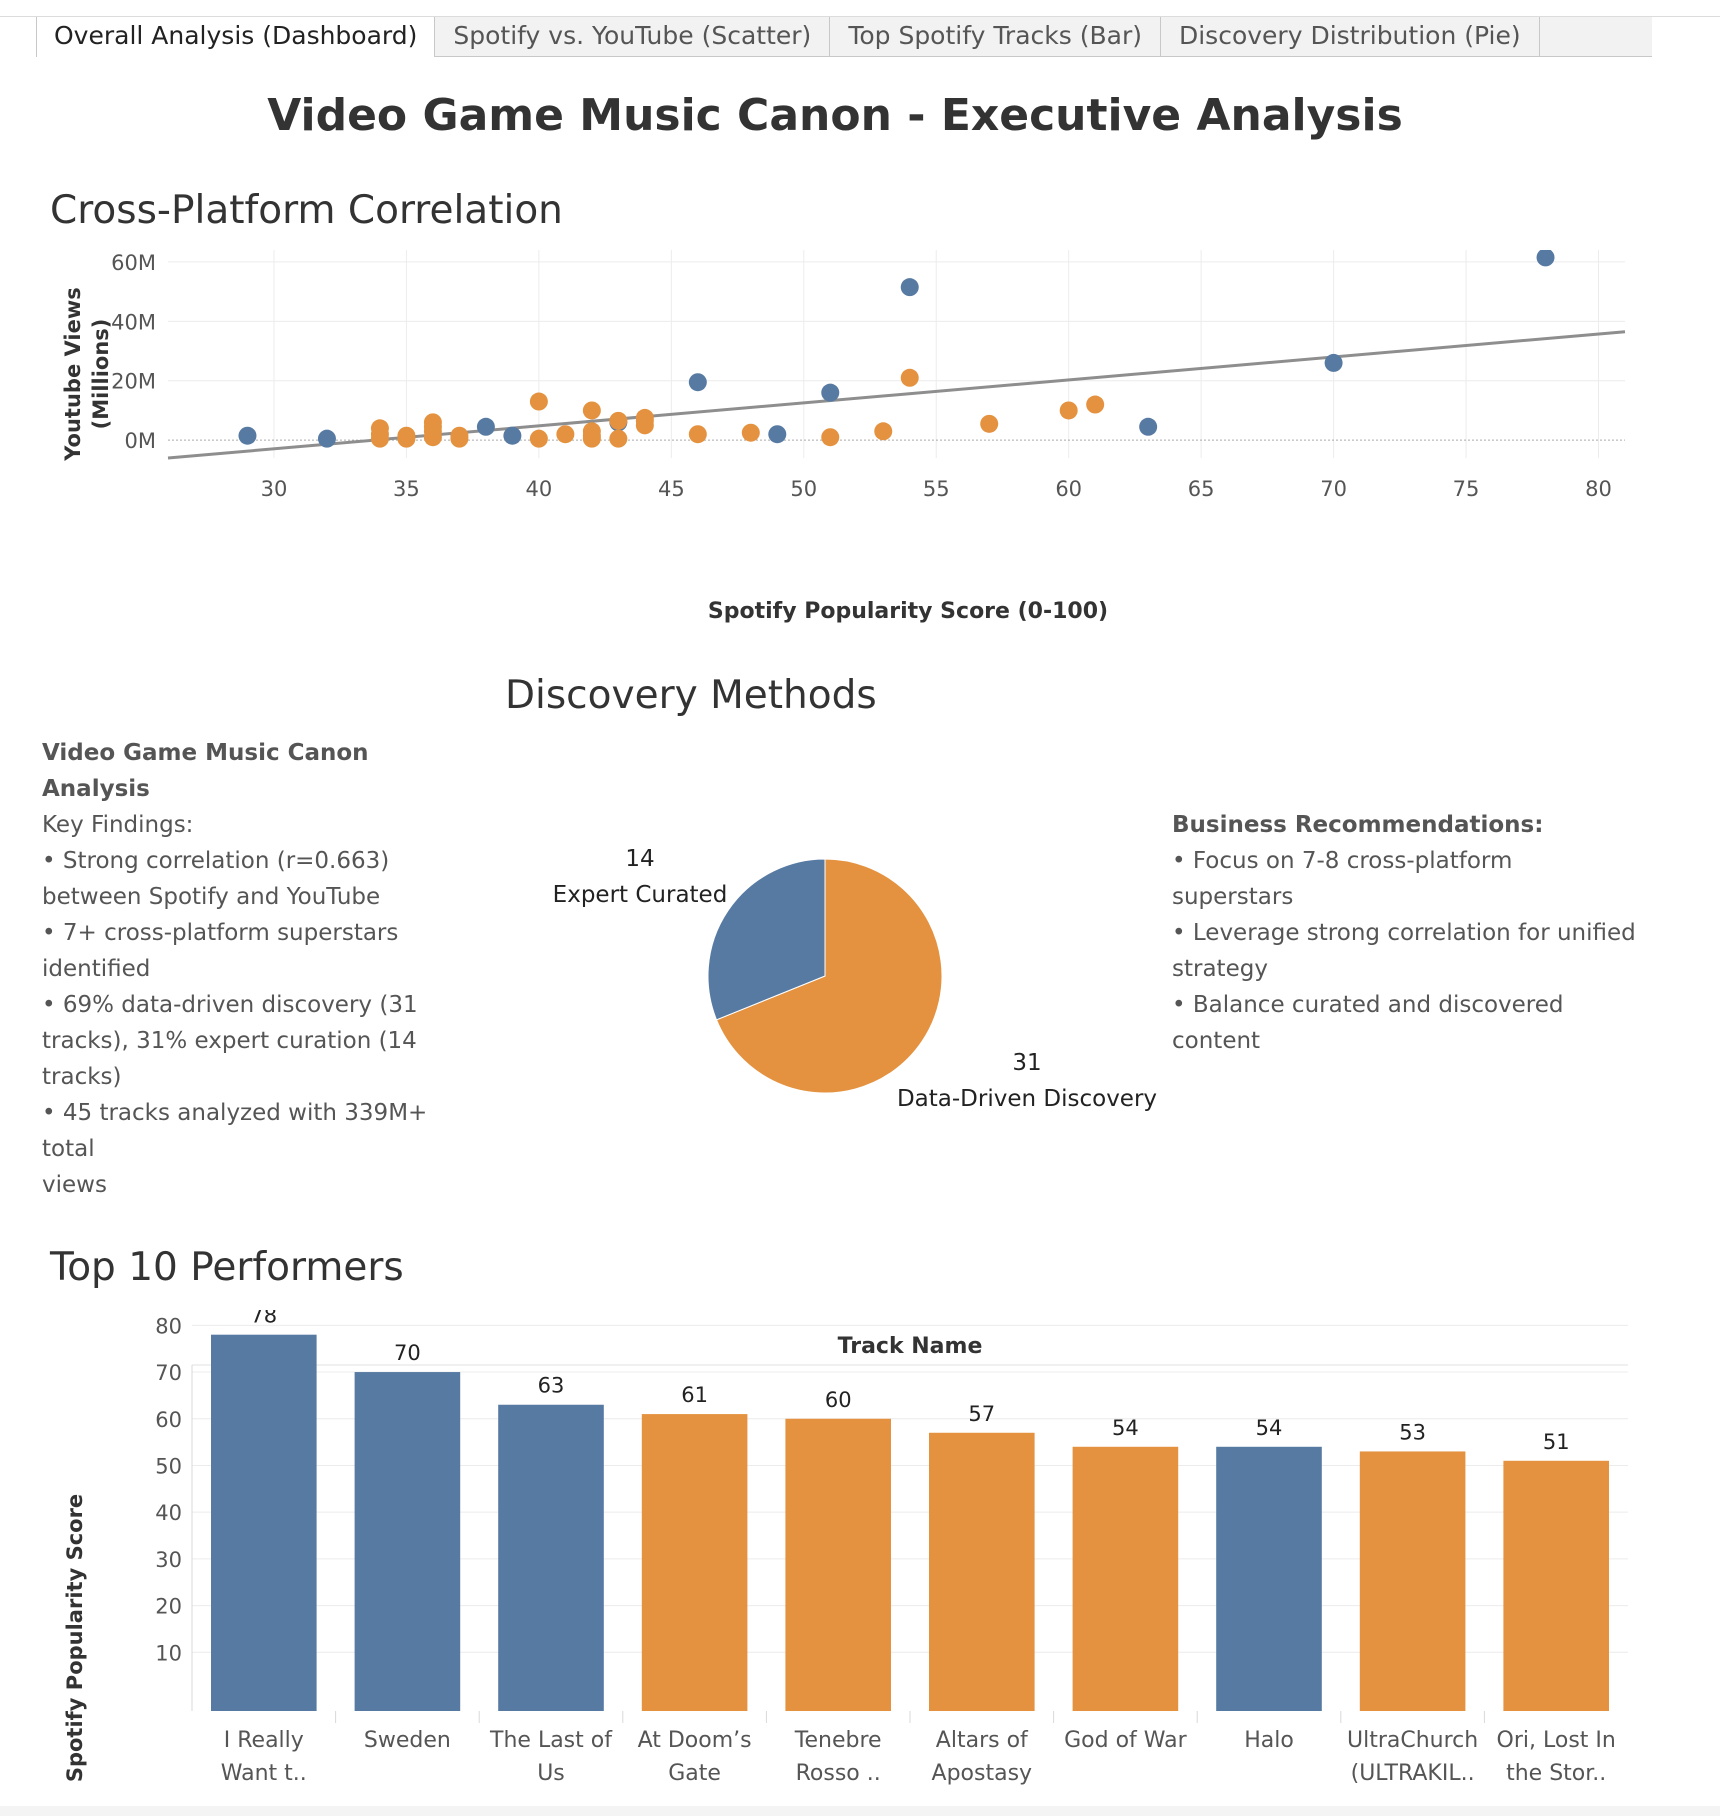  Describe the element at coordinates (936, 489) in the screenshot. I see `scatter-x-tick: 55` at that location.